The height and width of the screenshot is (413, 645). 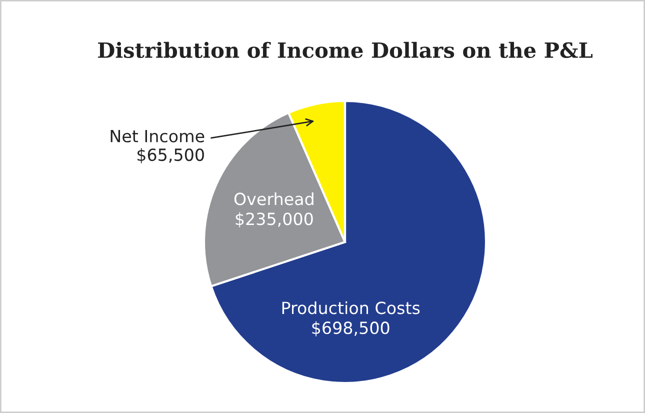 What do you see at coordinates (157, 136) in the screenshot?
I see `slice-label: Net Income` at bounding box center [157, 136].